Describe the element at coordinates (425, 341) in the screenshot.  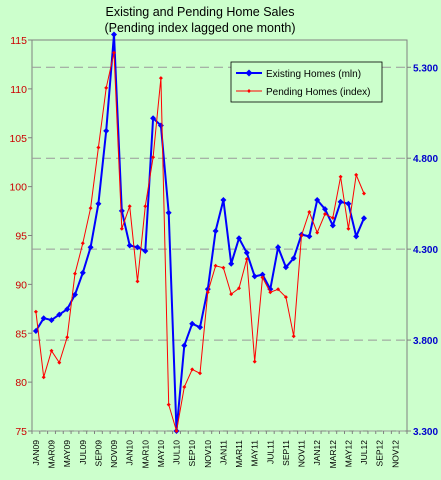
I see `right-tick-label: 3.800` at that location.